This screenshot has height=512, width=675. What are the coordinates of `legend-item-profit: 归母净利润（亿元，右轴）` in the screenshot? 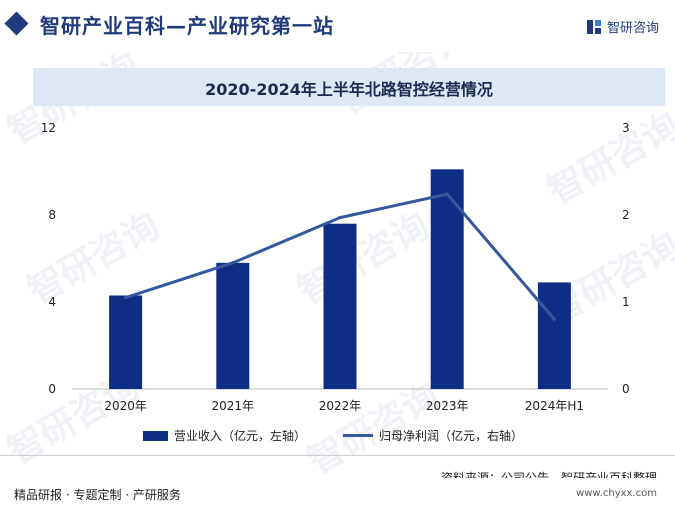 It's located at (433, 435).